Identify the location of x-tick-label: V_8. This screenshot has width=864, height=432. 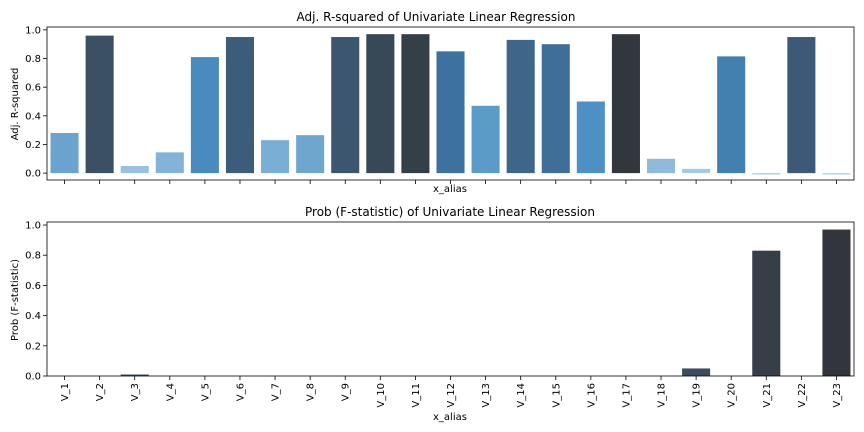
(311, 392).